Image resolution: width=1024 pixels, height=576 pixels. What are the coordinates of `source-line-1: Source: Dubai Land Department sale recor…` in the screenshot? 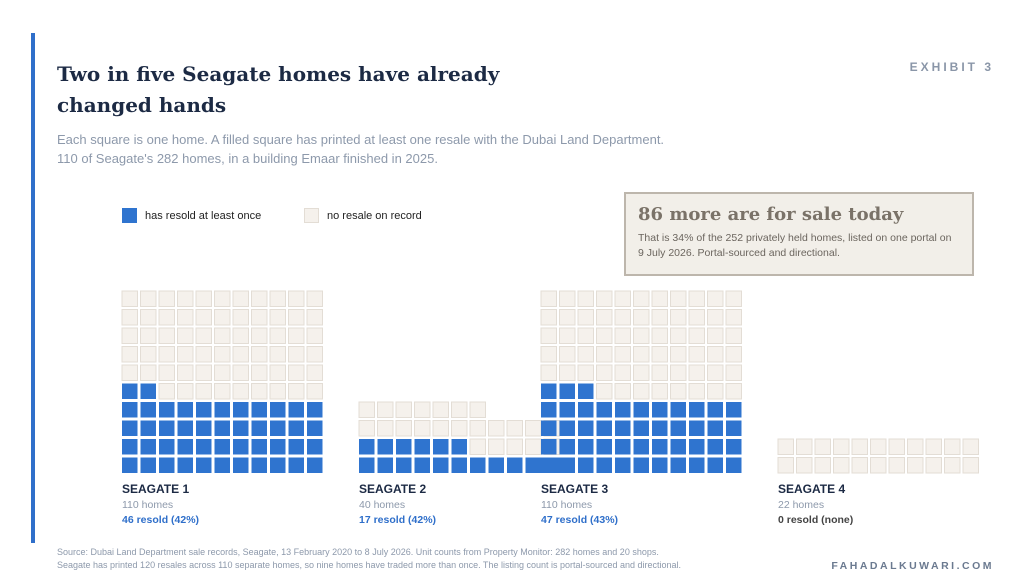 It's located at (358, 552).